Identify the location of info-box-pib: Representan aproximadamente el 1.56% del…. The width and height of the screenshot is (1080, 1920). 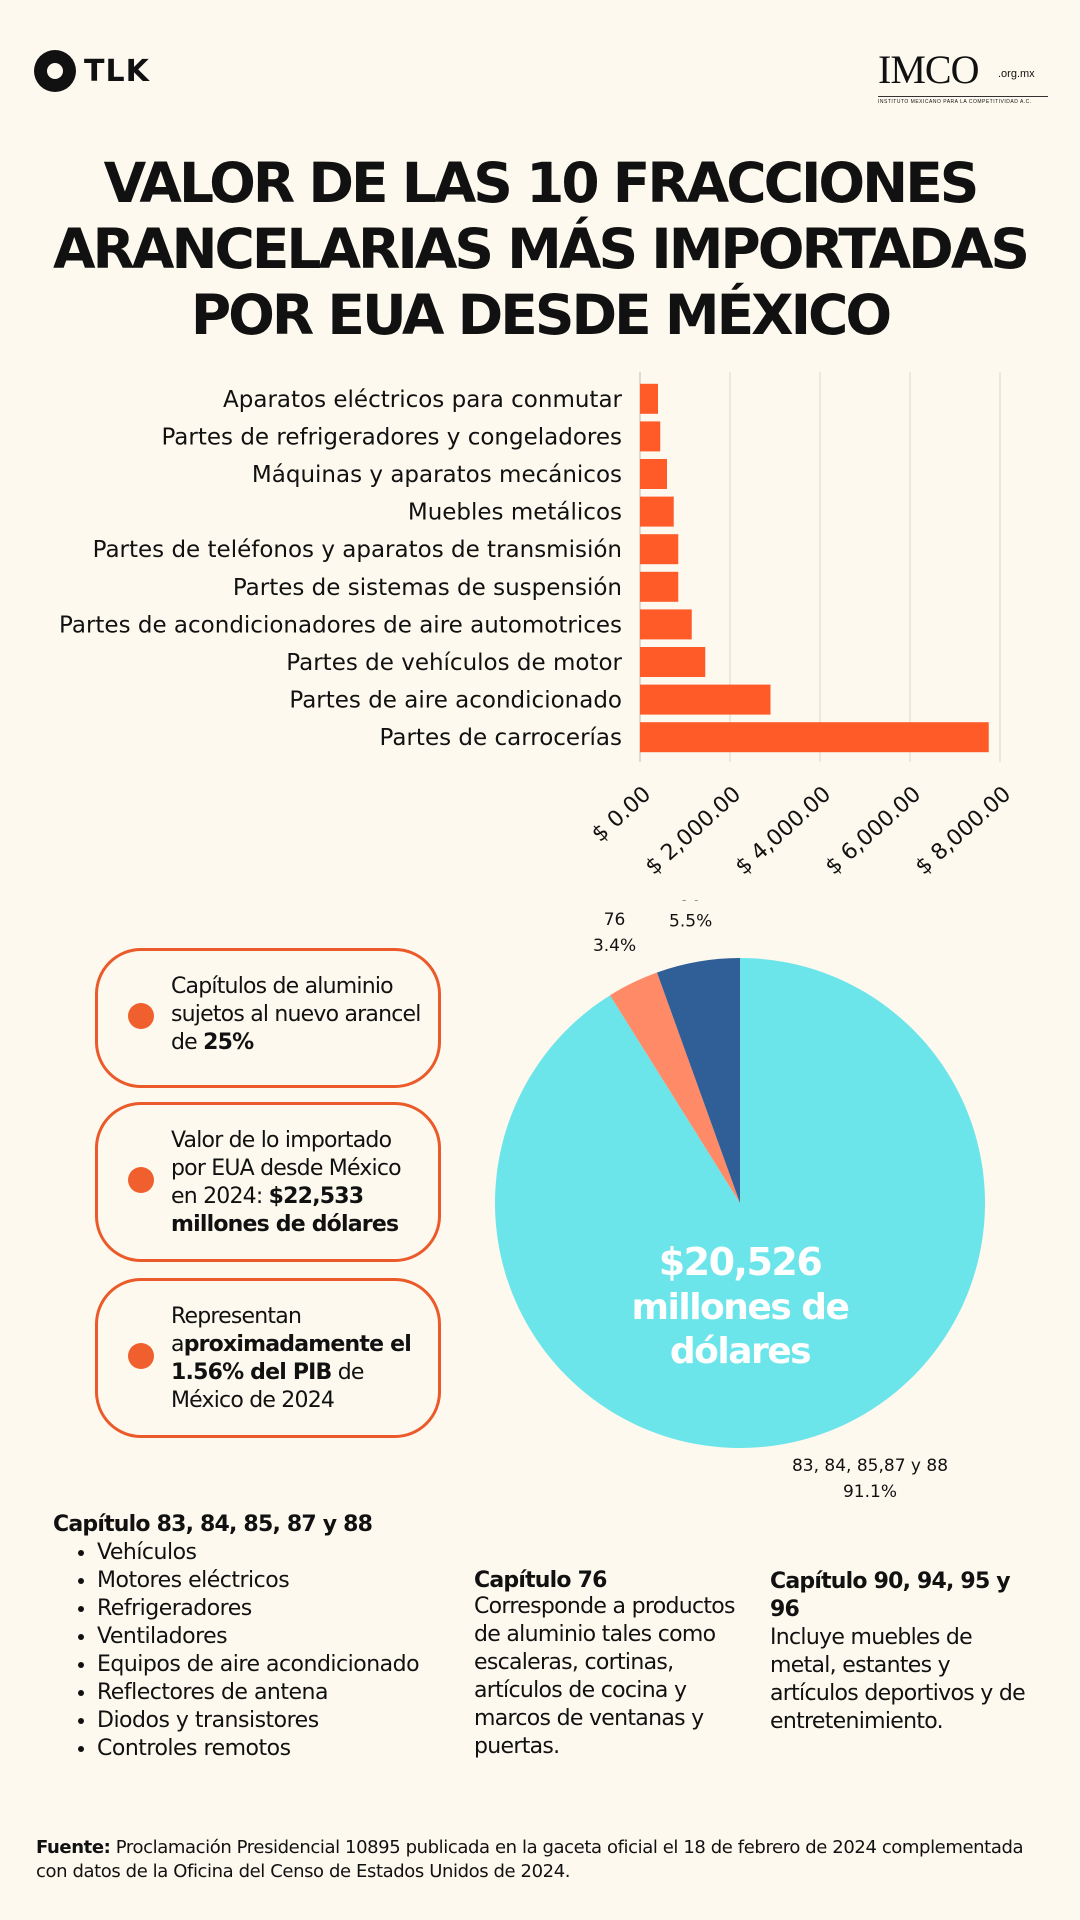
(268, 1358).